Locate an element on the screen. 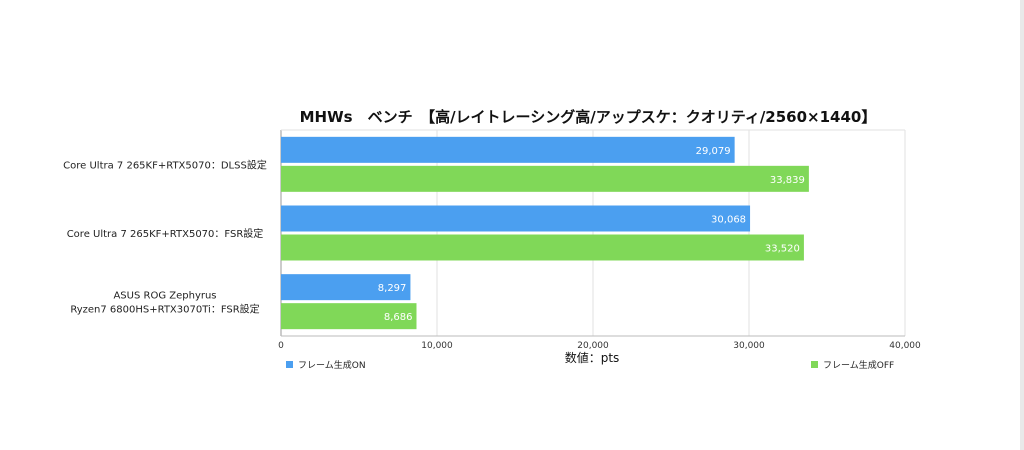 Image resolution: width=1024 pixels, height=450 pixels. category-label: Core Ultra 7 265KF+RTX5070：DLSS設定 is located at coordinates (165, 164).